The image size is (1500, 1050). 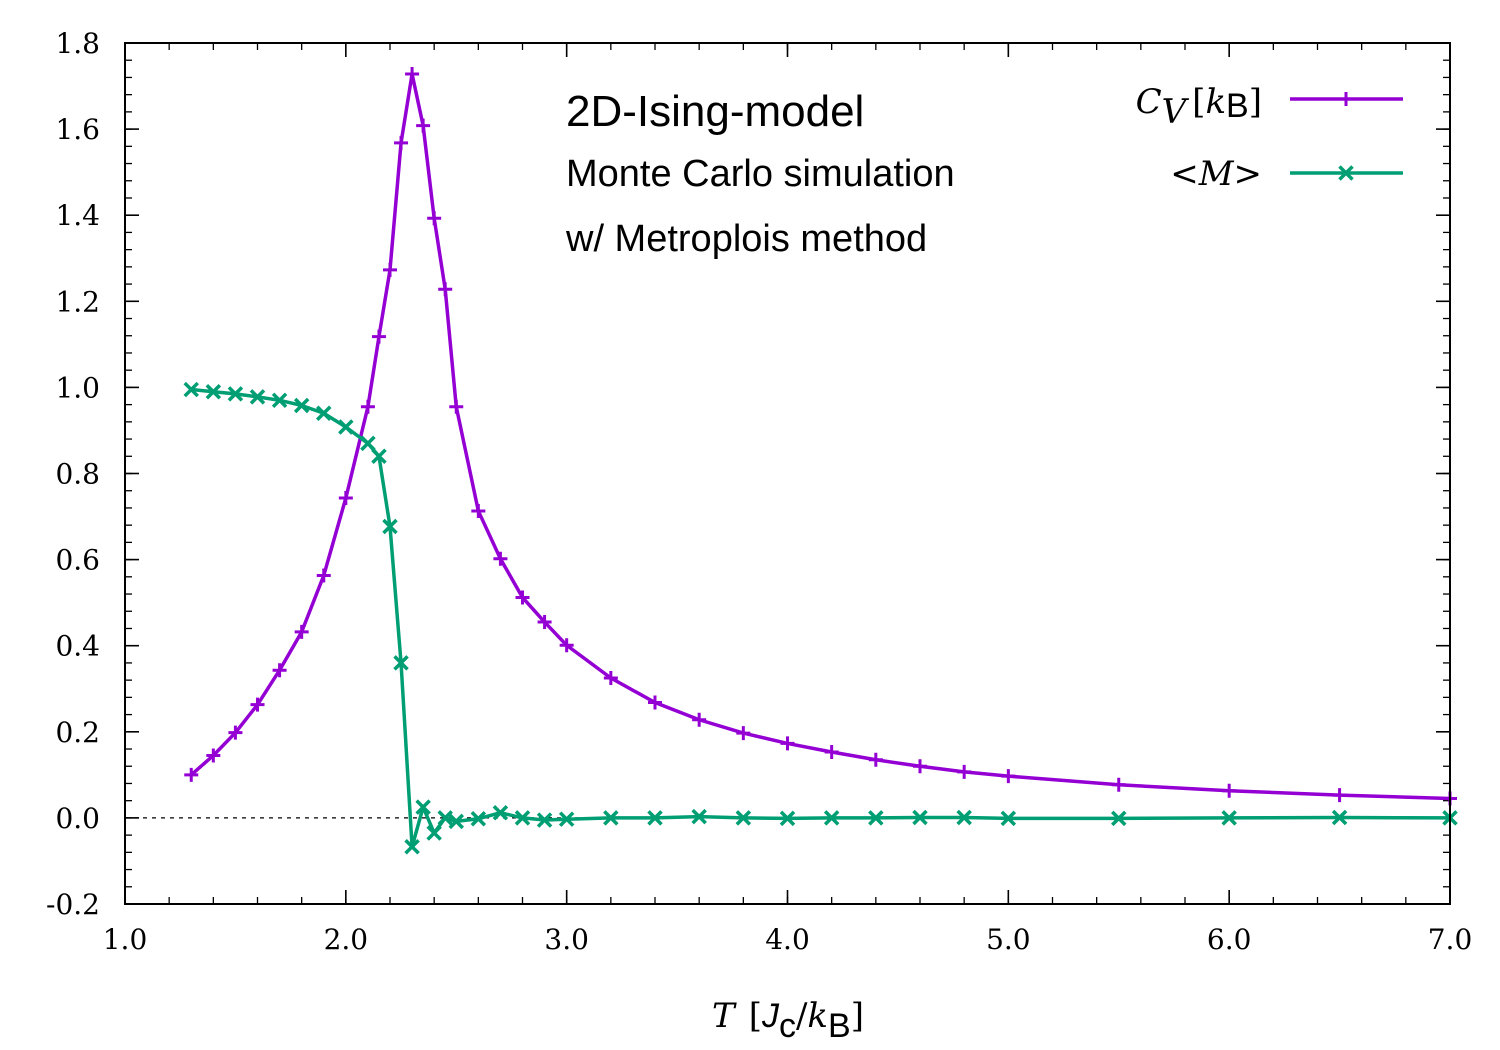 What do you see at coordinates (1229, 939) in the screenshot?
I see `x-tick-label: 6.0` at bounding box center [1229, 939].